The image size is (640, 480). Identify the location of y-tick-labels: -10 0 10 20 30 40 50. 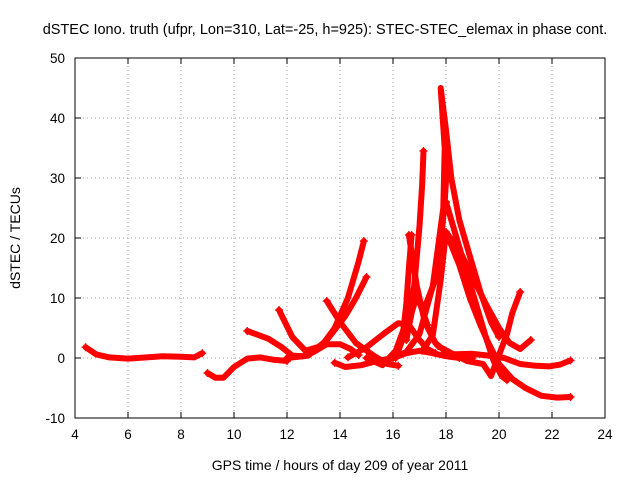
(55, 238).